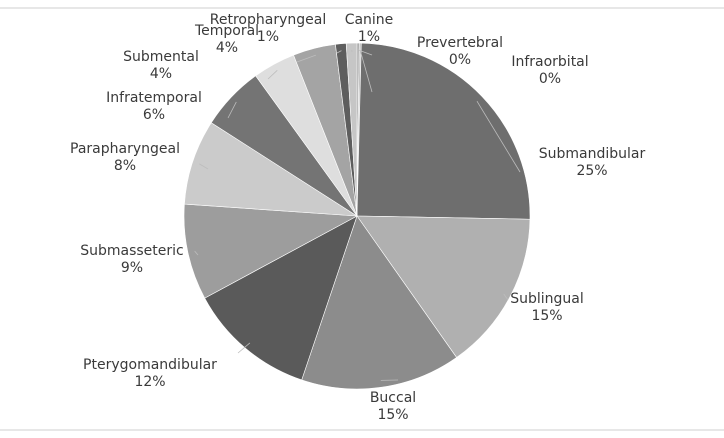 This screenshot has width=724, height=438. Describe the element at coordinates (339, 52) in the screenshot. I see `leader-line-retropharyngeal` at that location.